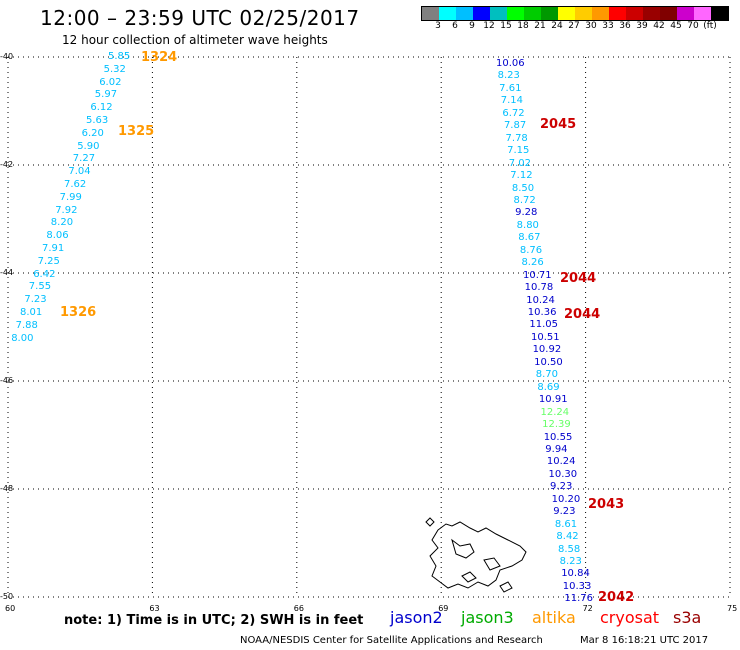 This screenshot has width=740, height=650. Describe the element at coordinates (70, 197) in the screenshot. I see `wave-height-value: 7.99` at that location.